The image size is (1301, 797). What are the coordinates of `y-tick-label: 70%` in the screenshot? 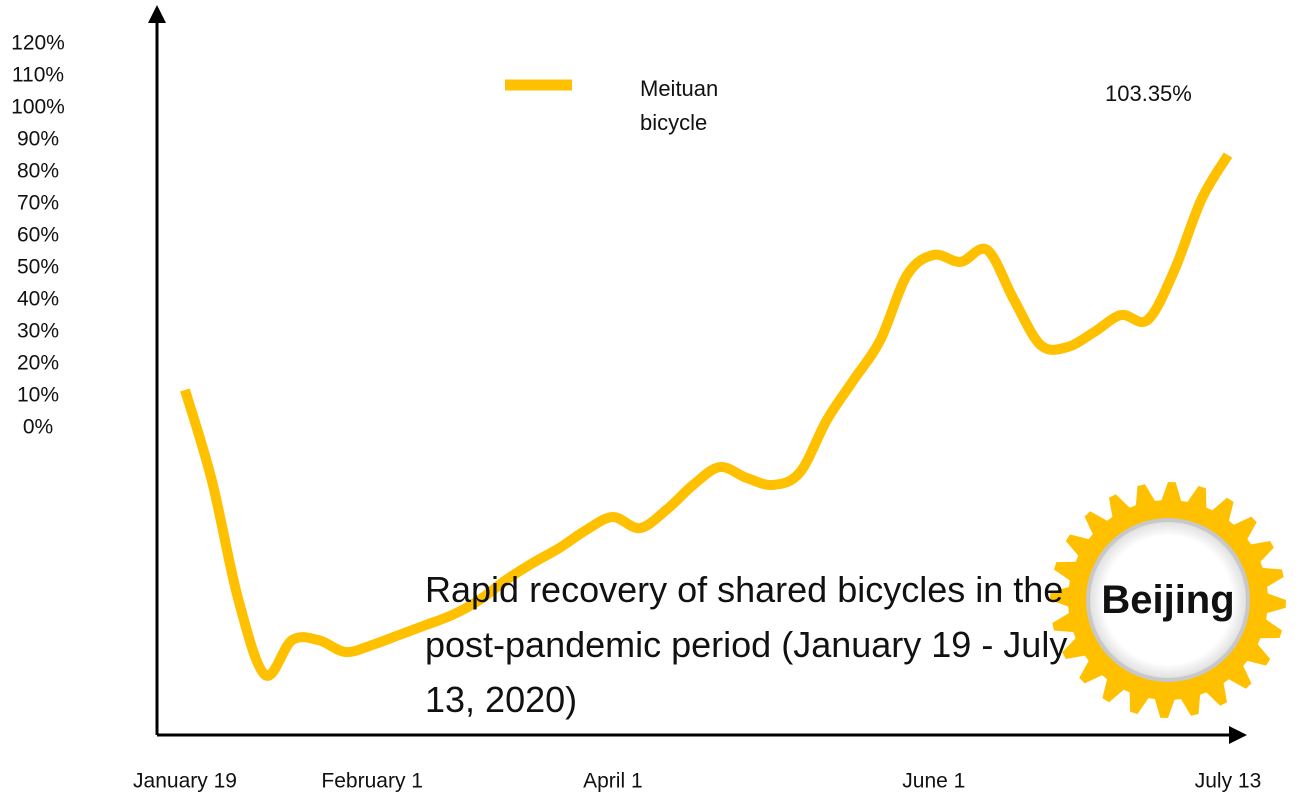 It's located at (38, 203).